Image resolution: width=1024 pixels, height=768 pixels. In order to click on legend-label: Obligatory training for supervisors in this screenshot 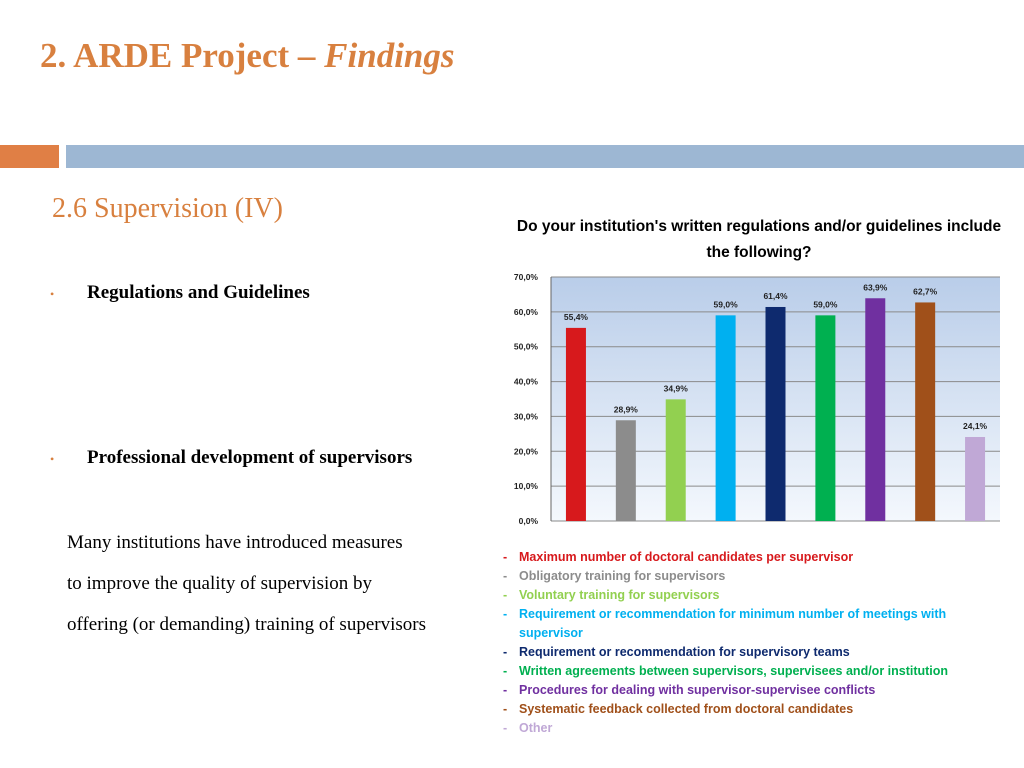, I will do `click(622, 576)`.